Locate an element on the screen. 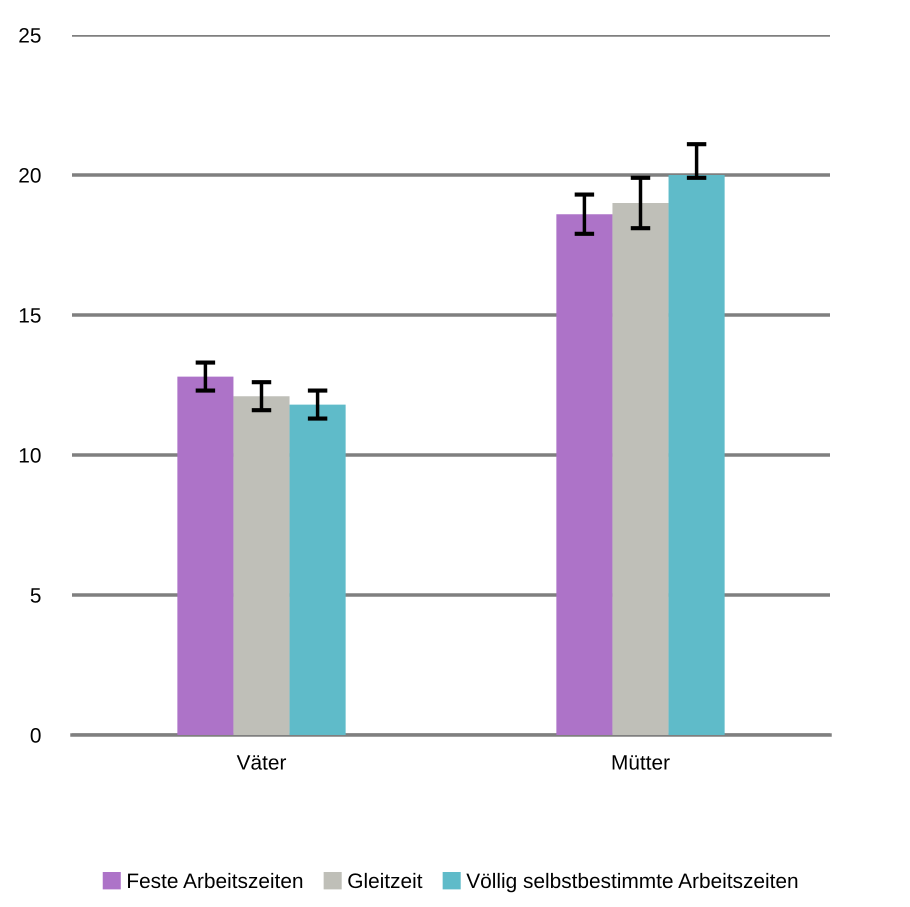 This screenshot has width=910, height=907. y-tick-label: 10 is located at coordinates (30, 455).